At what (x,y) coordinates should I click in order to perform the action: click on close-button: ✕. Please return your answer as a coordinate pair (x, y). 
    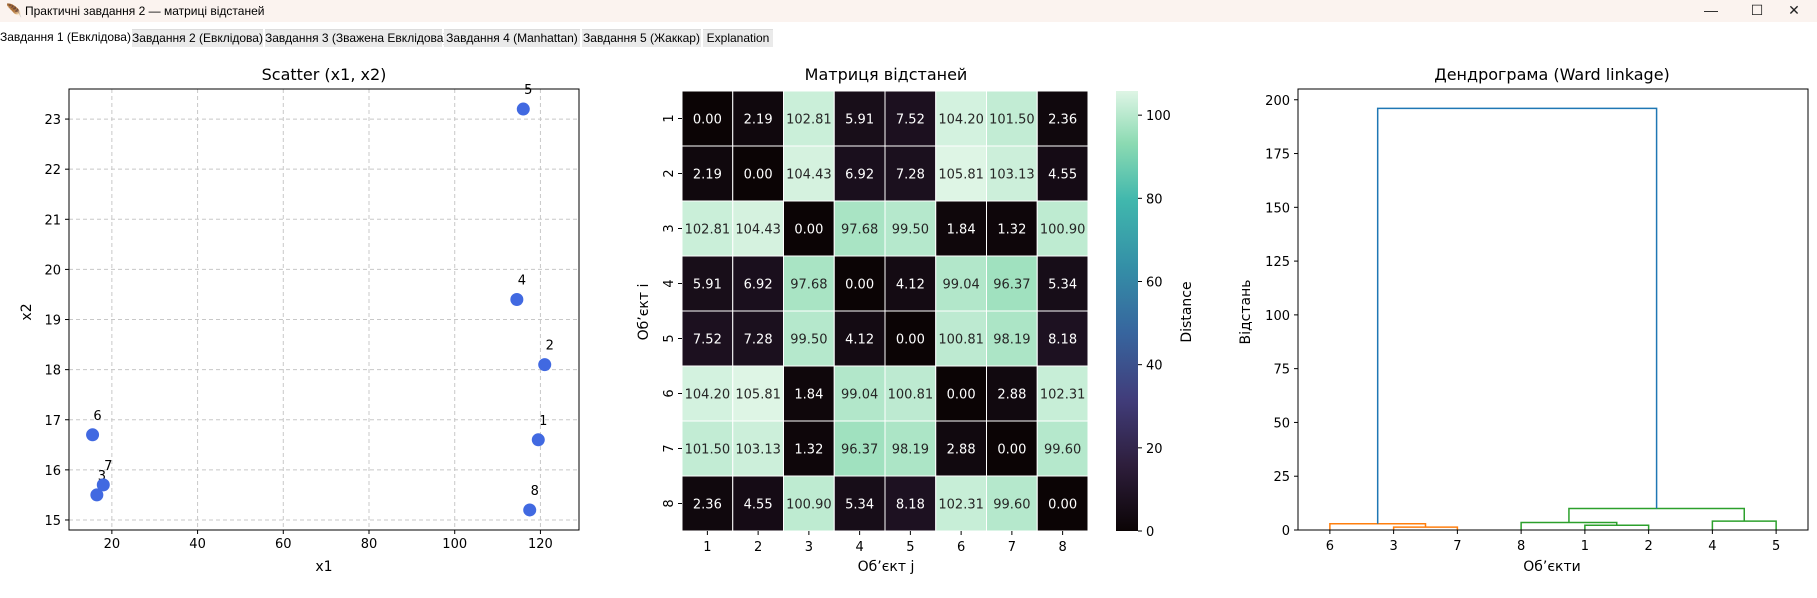
    Looking at the image, I should click on (1794, 10).